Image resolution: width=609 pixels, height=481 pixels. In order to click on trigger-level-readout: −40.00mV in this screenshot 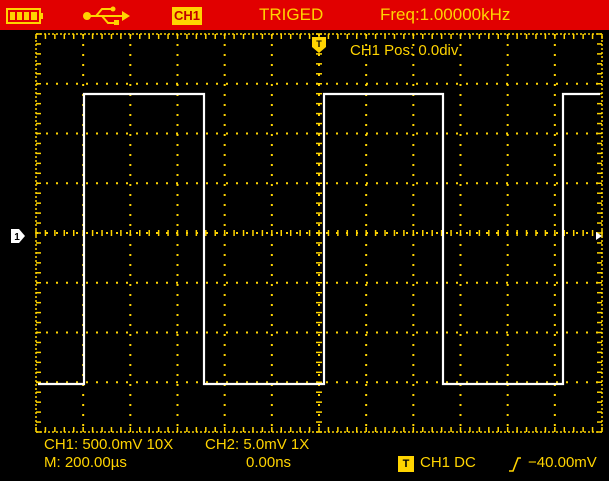, I will do `click(562, 462)`.